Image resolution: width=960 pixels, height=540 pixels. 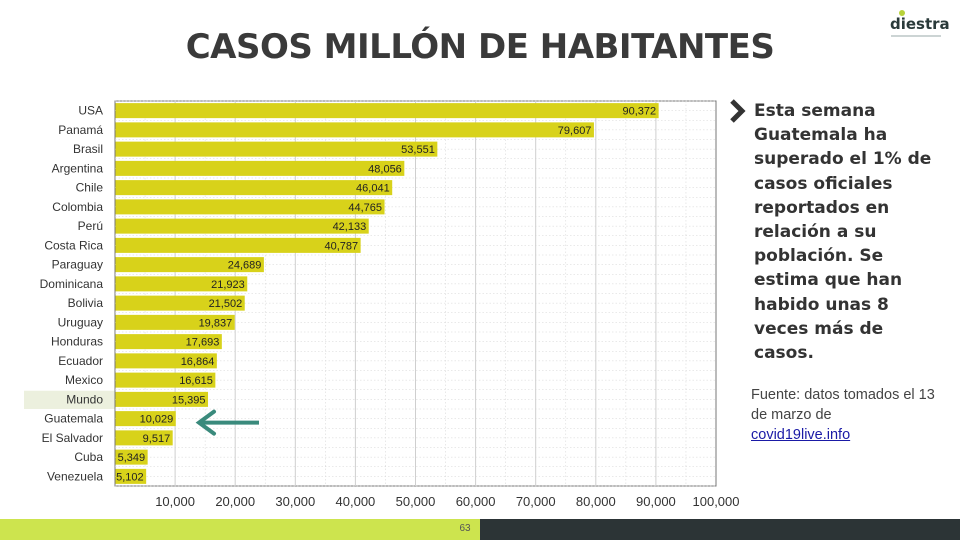 What do you see at coordinates (77, 207) in the screenshot?
I see `category-label: Colombia` at bounding box center [77, 207].